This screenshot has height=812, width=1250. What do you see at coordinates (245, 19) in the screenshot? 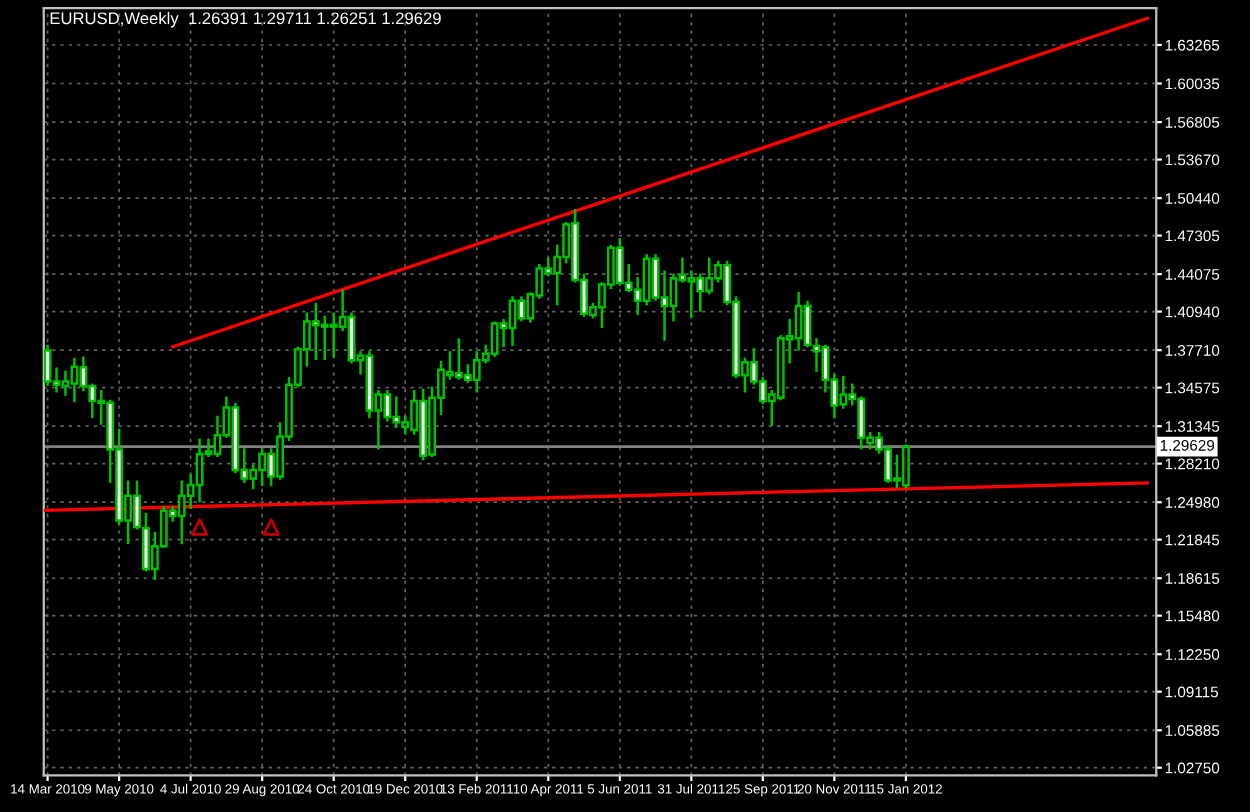
I see `chart-title: EURUSD,Weekly 1.26391 1.29711 1.26251 1.29629` at bounding box center [245, 19].